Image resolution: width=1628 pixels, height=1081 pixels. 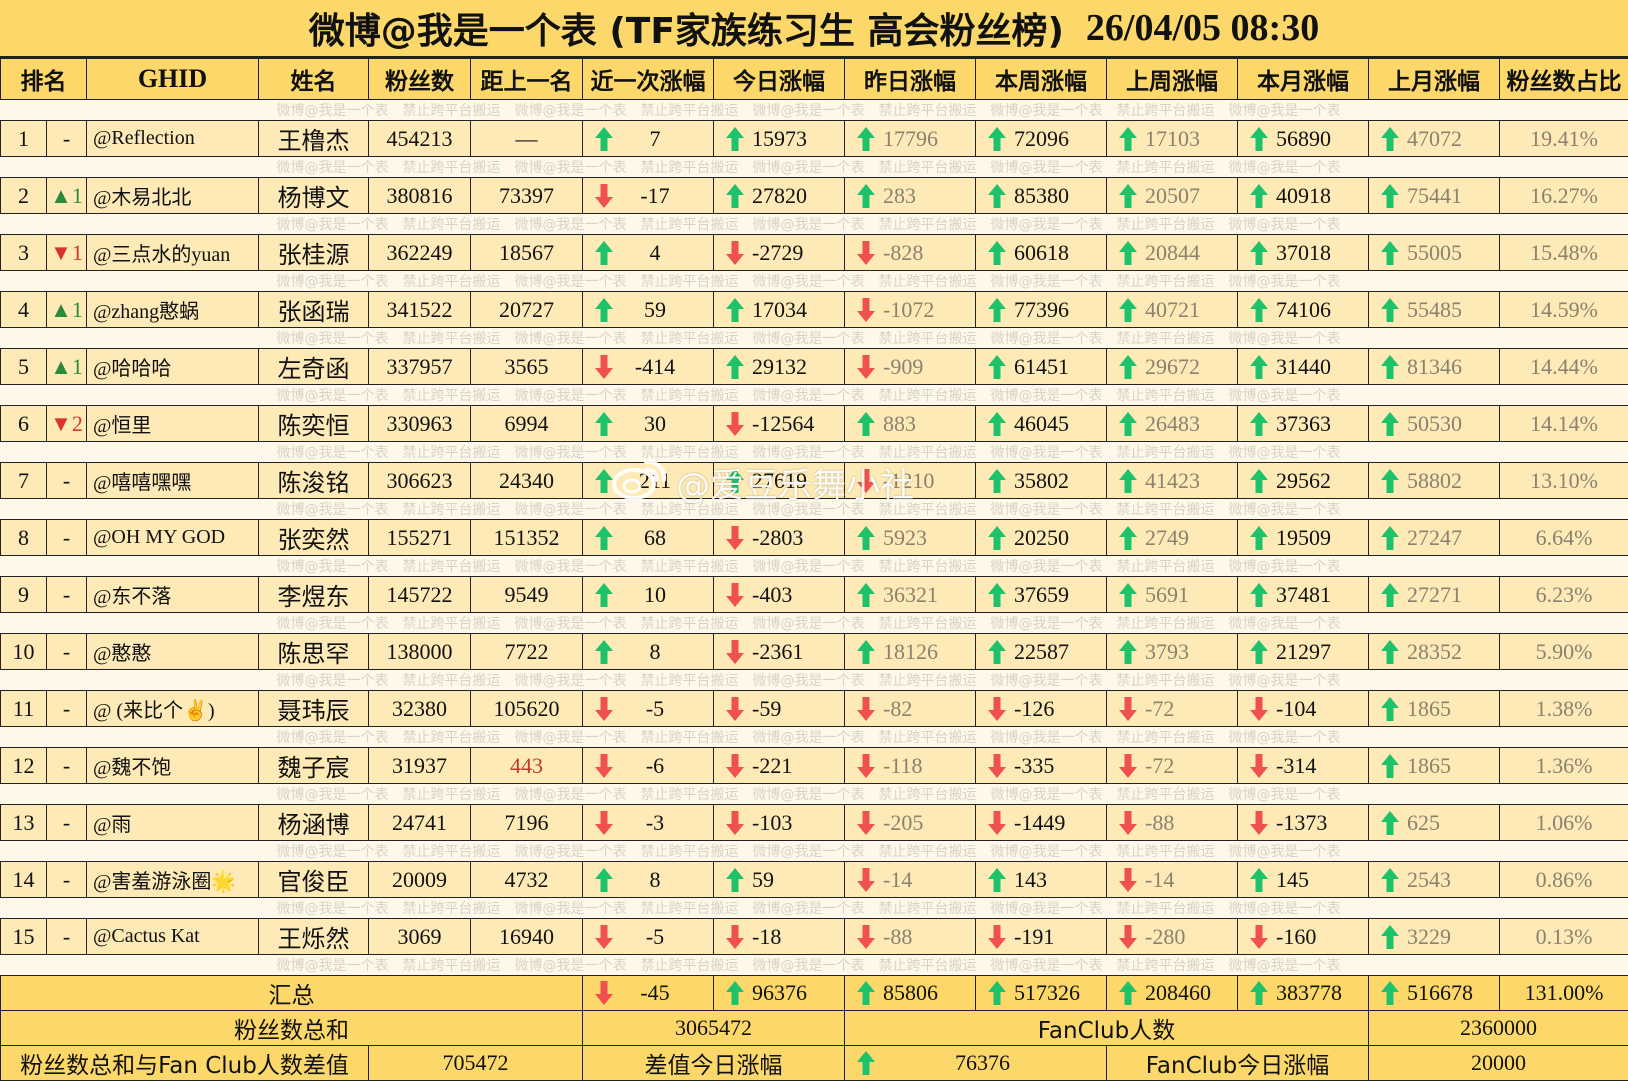 What do you see at coordinates (314, 937) in the screenshot?
I see `name-cell: 王烁然` at bounding box center [314, 937].